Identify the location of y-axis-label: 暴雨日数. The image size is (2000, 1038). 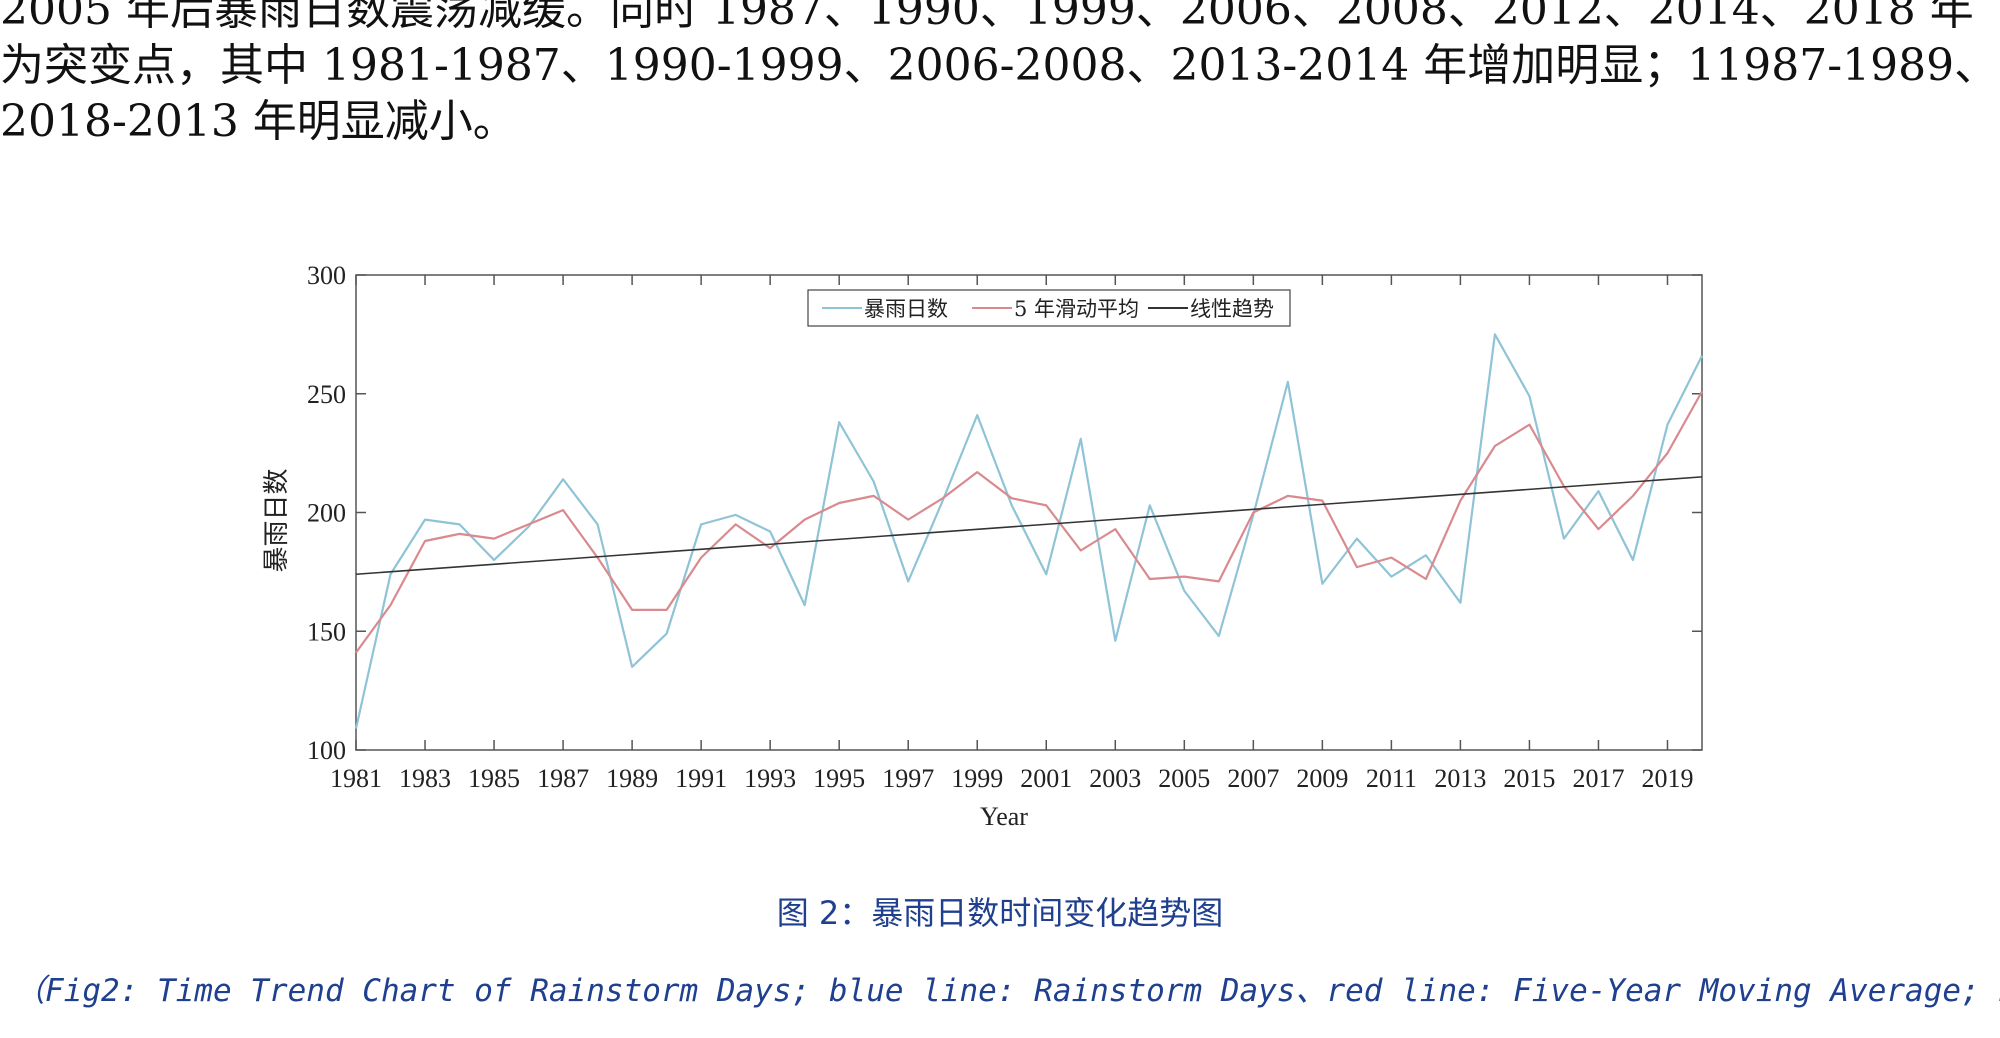
(277, 520).